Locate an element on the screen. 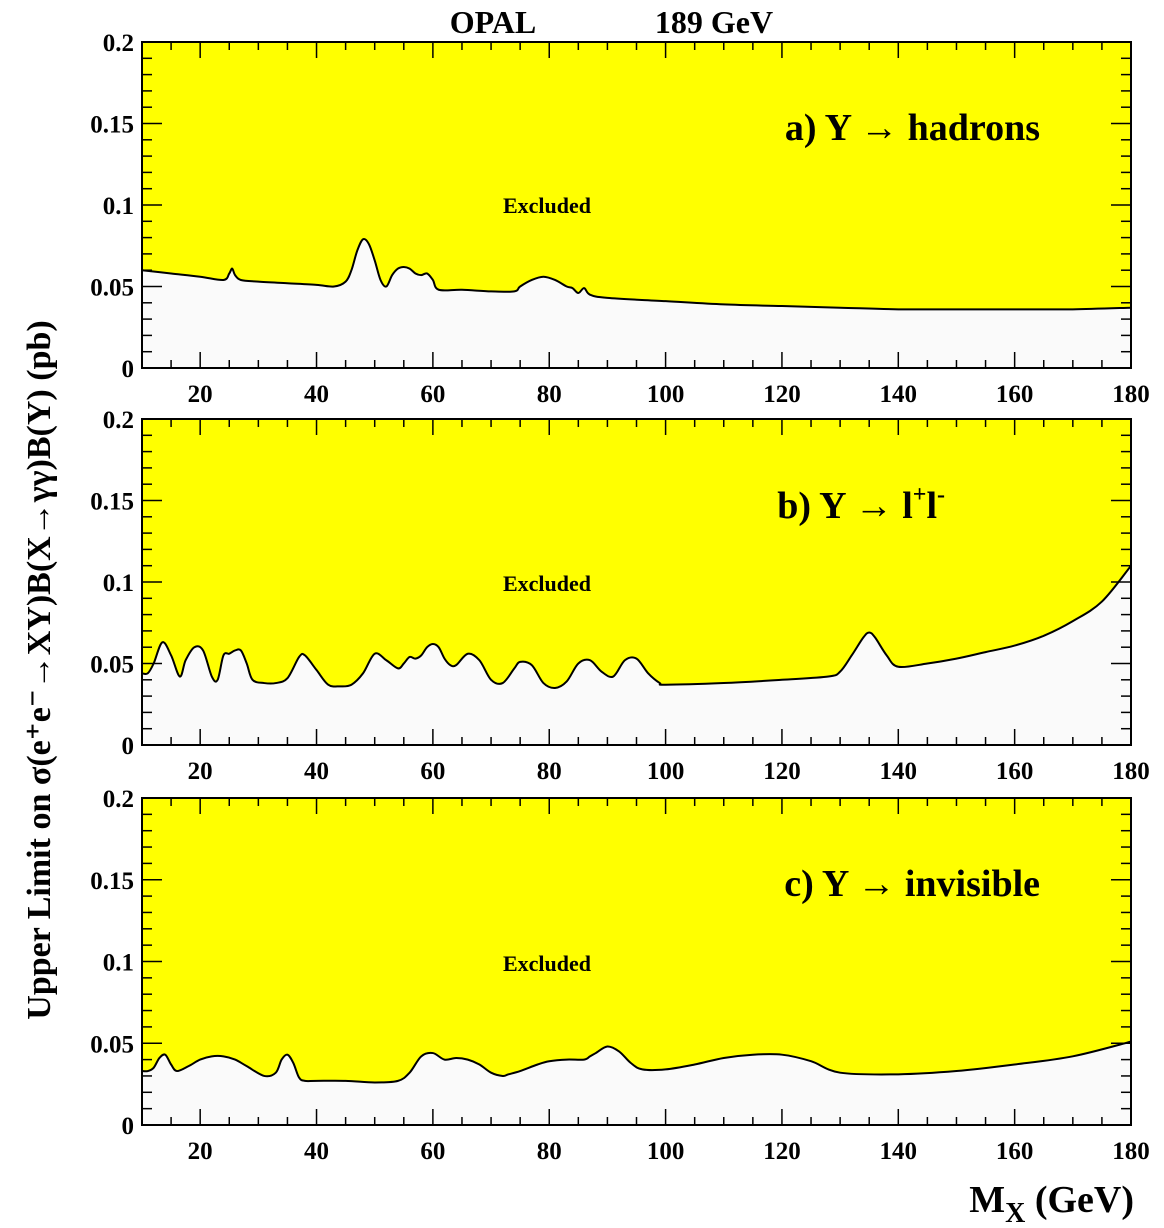 The image size is (1164, 1228). allowed-region is located at coordinates (636, 1083).